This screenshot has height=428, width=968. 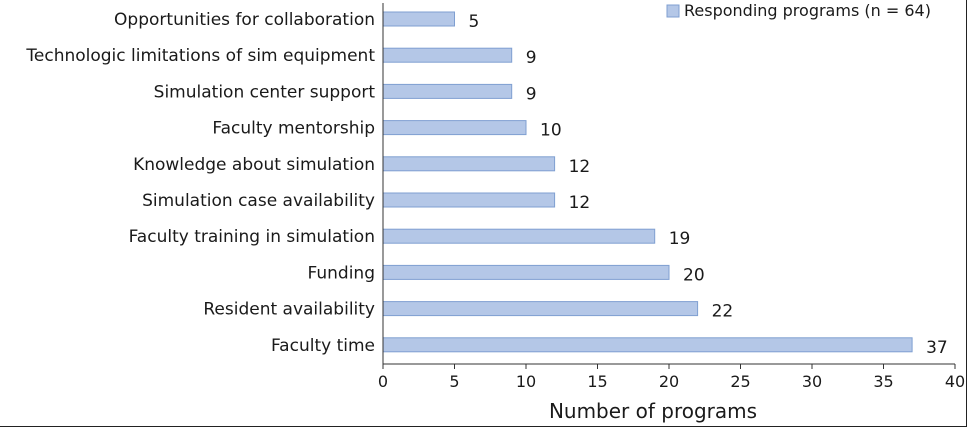 I want to click on x-tick-label-40: 40, so click(x=955, y=381).